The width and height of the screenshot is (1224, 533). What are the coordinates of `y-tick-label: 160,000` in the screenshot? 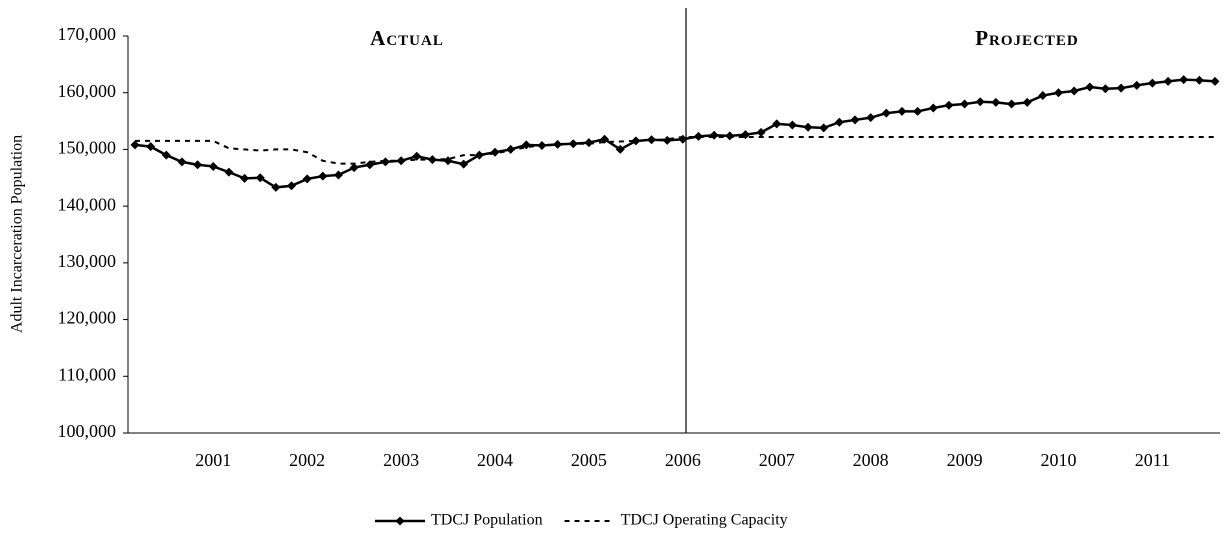 It's located at (87, 91).